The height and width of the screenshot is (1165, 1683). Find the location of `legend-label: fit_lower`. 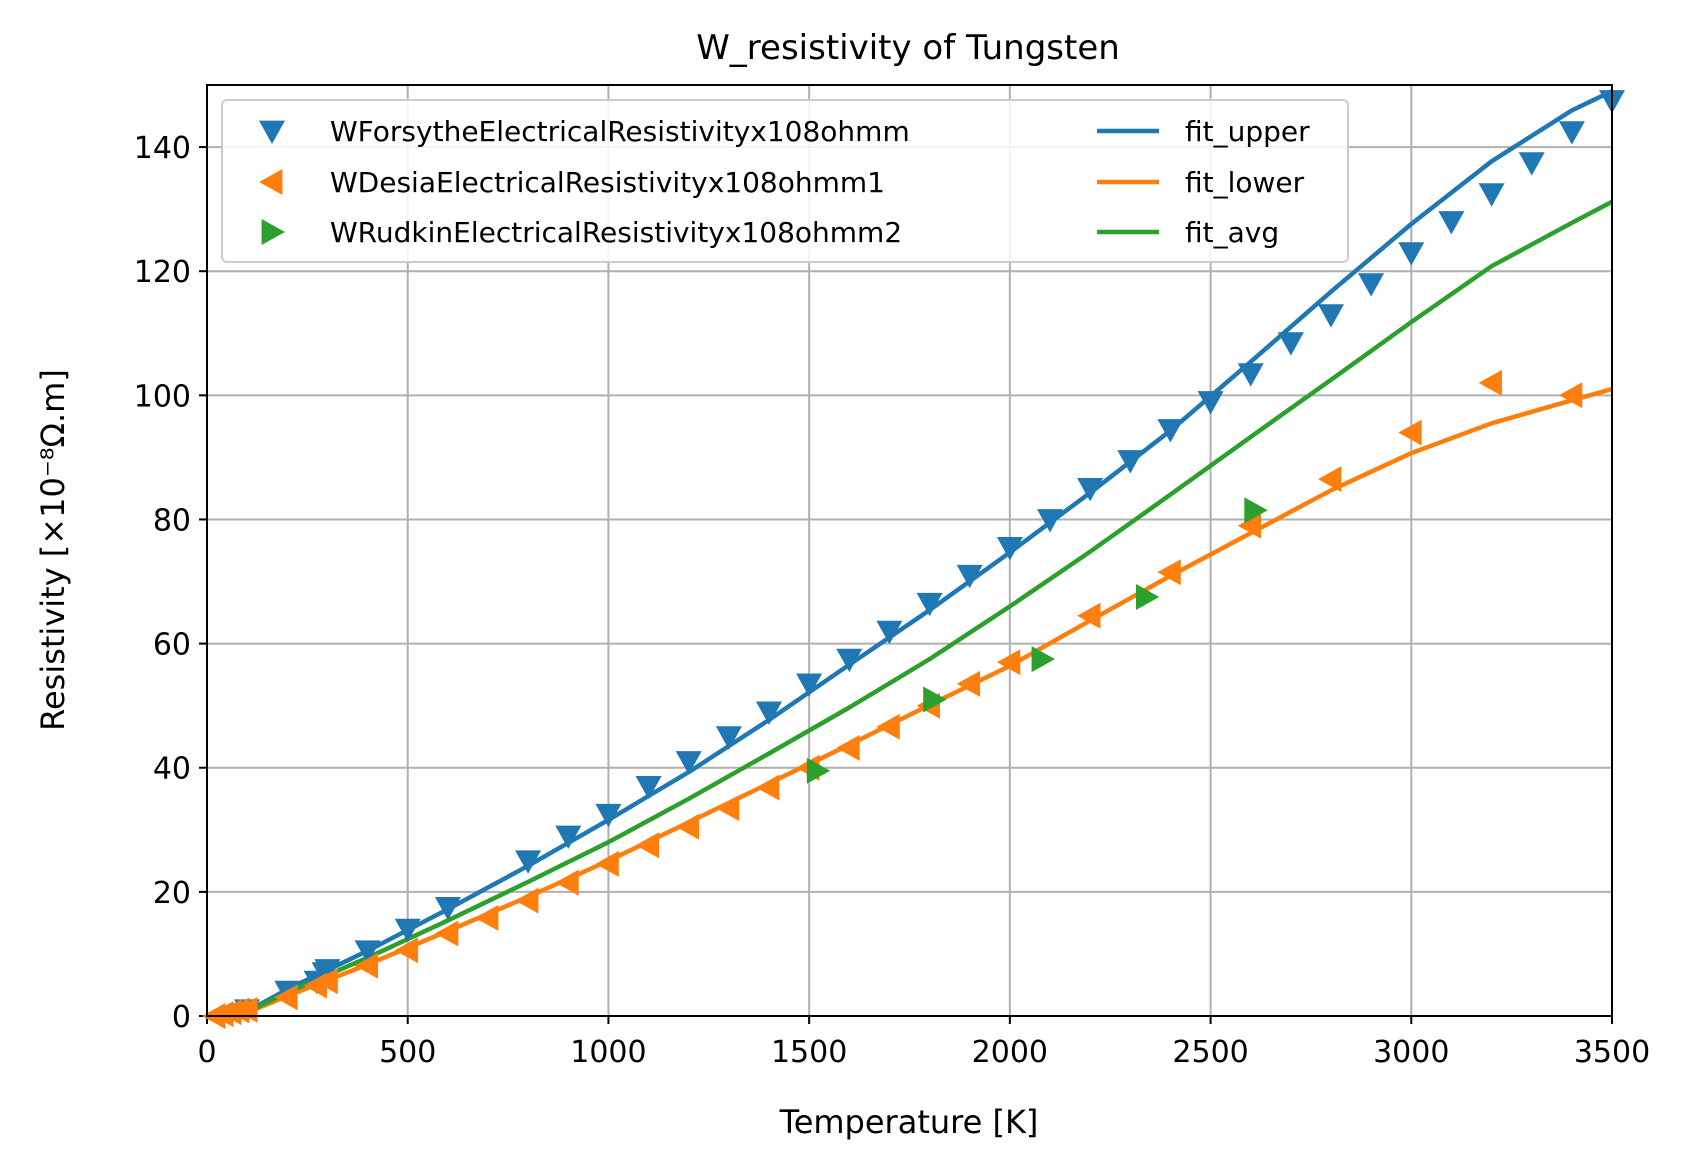

legend-label: fit_lower is located at coordinates (1245, 182).